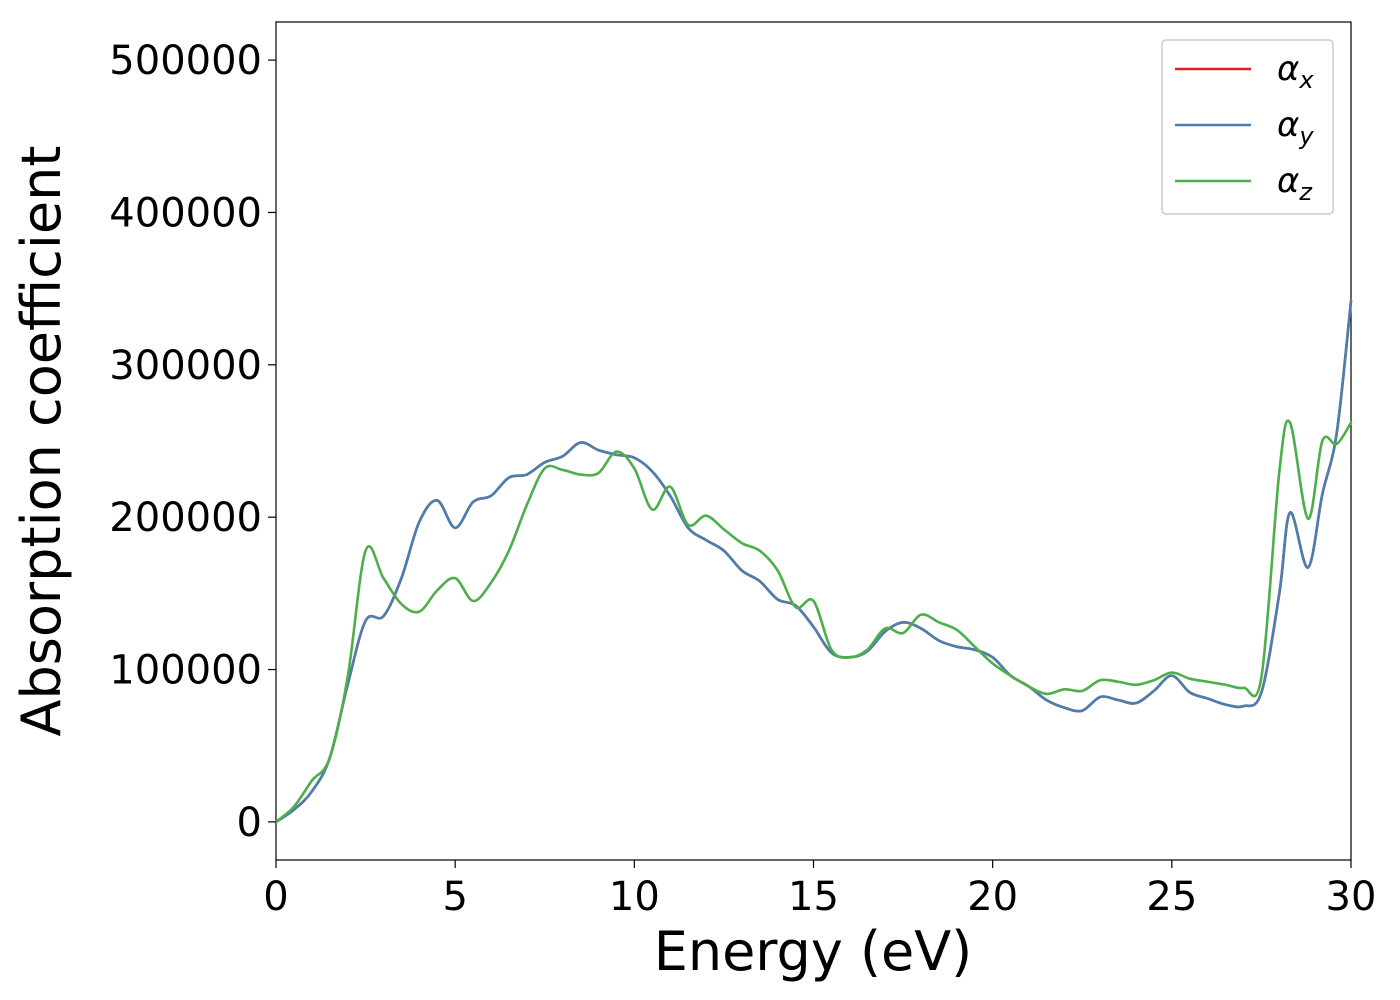  What do you see at coordinates (192, 442) in the screenshot?
I see `y-axis-ticks: 0 100000 200000 300000 400000 500000` at bounding box center [192, 442].